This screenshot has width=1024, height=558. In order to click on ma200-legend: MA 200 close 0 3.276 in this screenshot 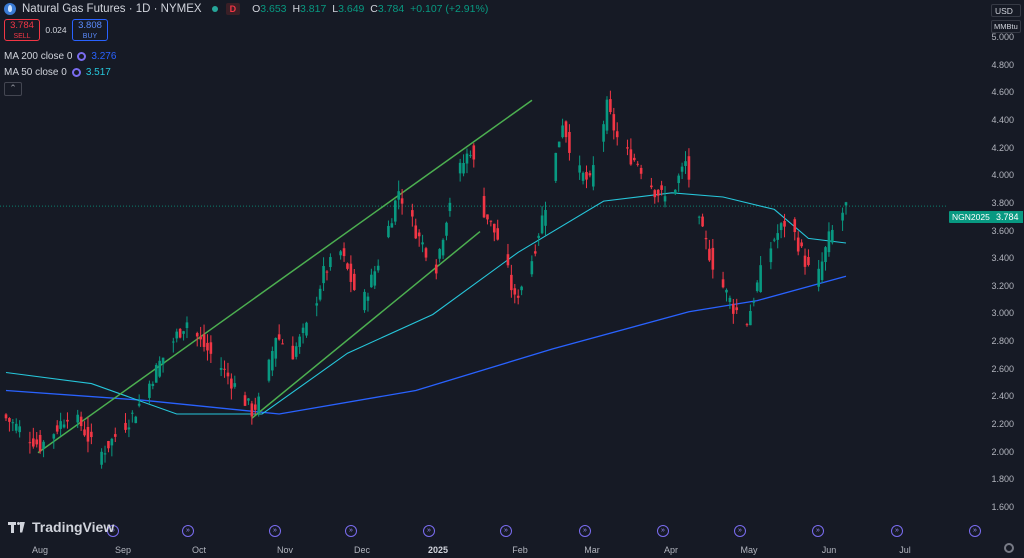, I will do `click(60, 56)`.